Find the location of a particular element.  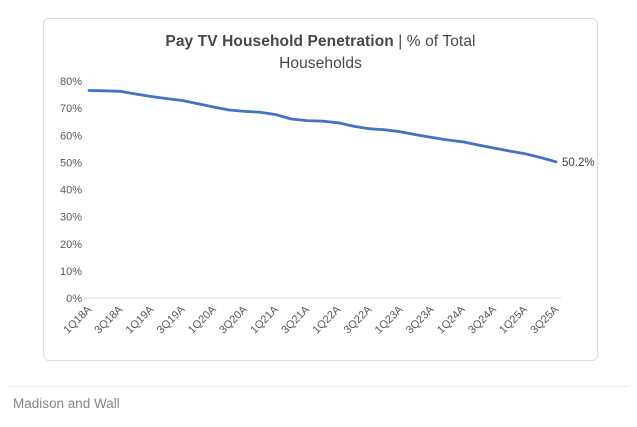

x-axis-tick-label: 1Q23A is located at coordinates (389, 319).